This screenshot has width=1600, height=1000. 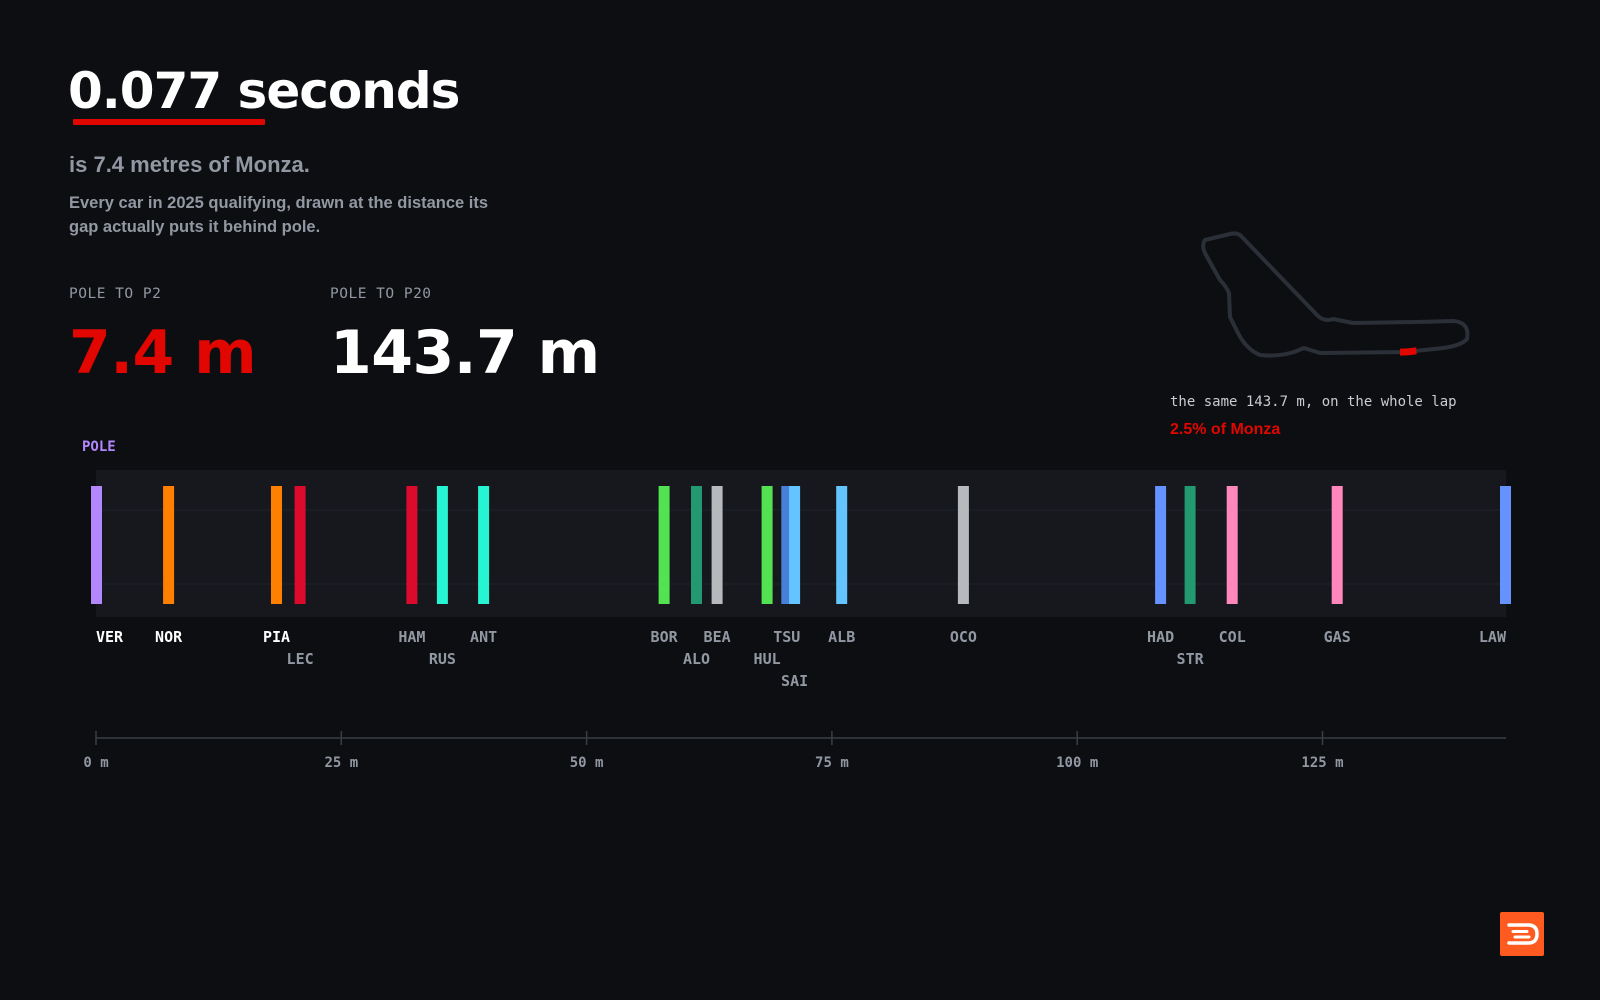 What do you see at coordinates (1225, 429) in the screenshot?
I see `track-percent: 2.5% of Monza` at bounding box center [1225, 429].